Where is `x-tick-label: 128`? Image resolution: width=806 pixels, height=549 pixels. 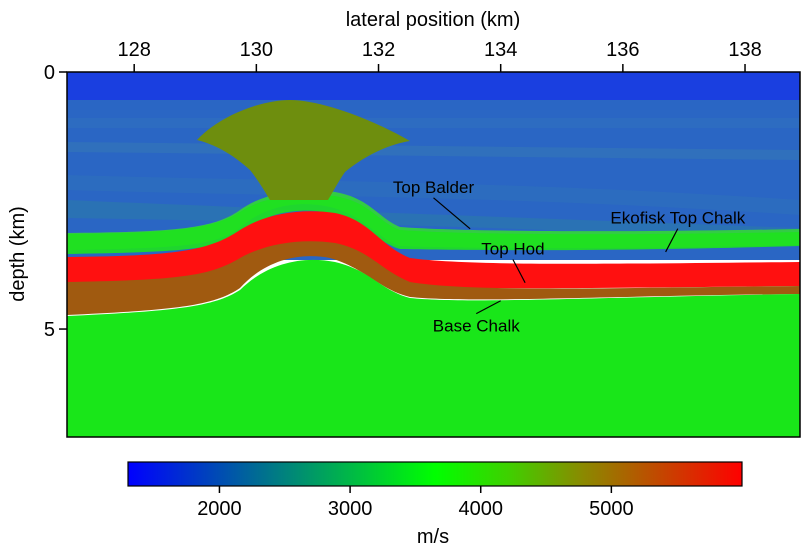
x-tick-label: 128 is located at coordinates (134, 50).